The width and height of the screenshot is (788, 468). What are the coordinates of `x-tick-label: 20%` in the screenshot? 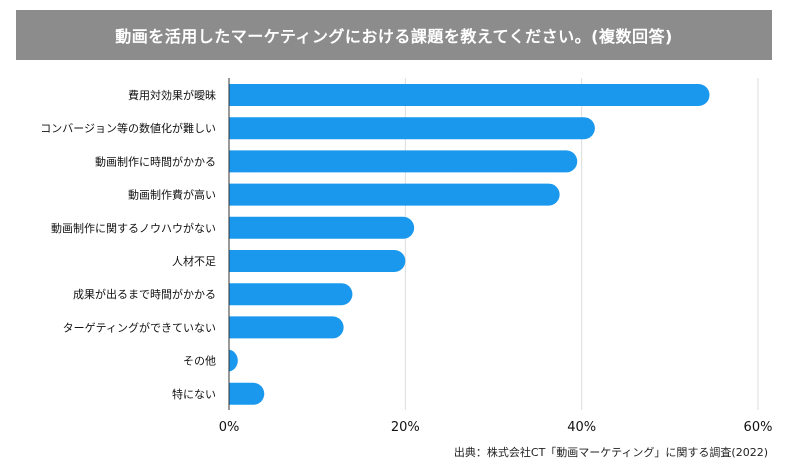 It's located at (405, 427).